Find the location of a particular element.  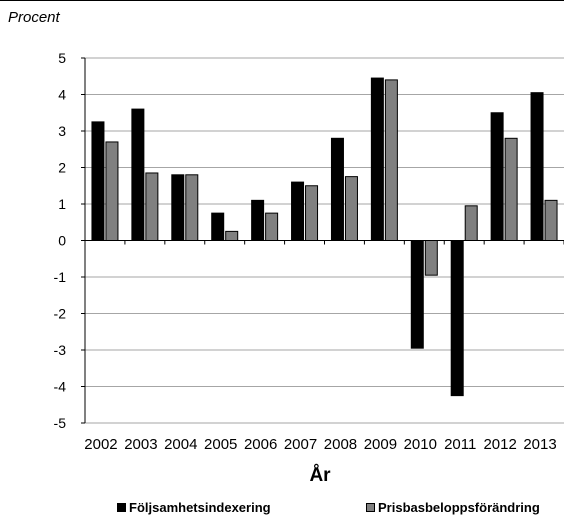

bar-prisbasbelopp-2010 is located at coordinates (431, 258).